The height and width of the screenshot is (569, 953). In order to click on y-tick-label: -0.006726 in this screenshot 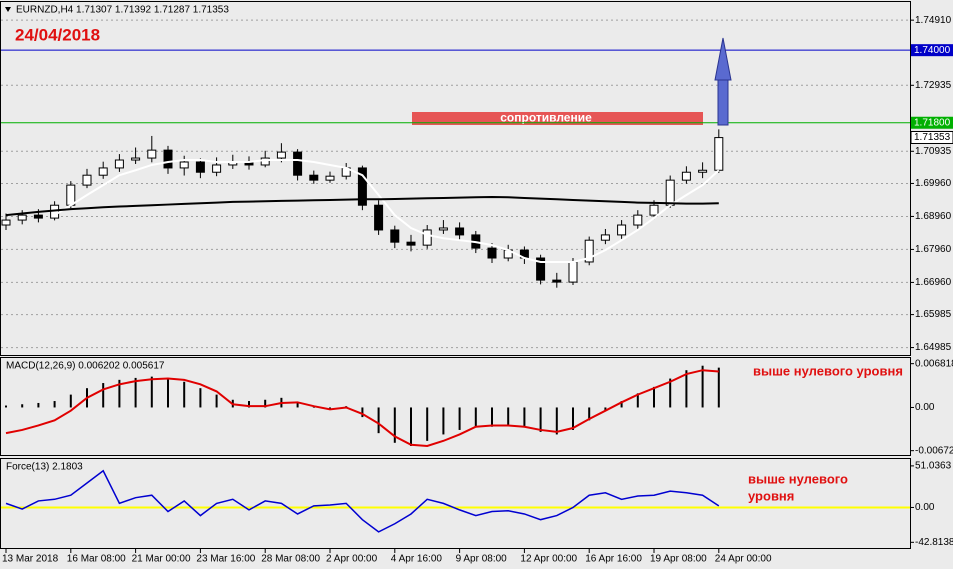, I will do `click(934, 450)`.